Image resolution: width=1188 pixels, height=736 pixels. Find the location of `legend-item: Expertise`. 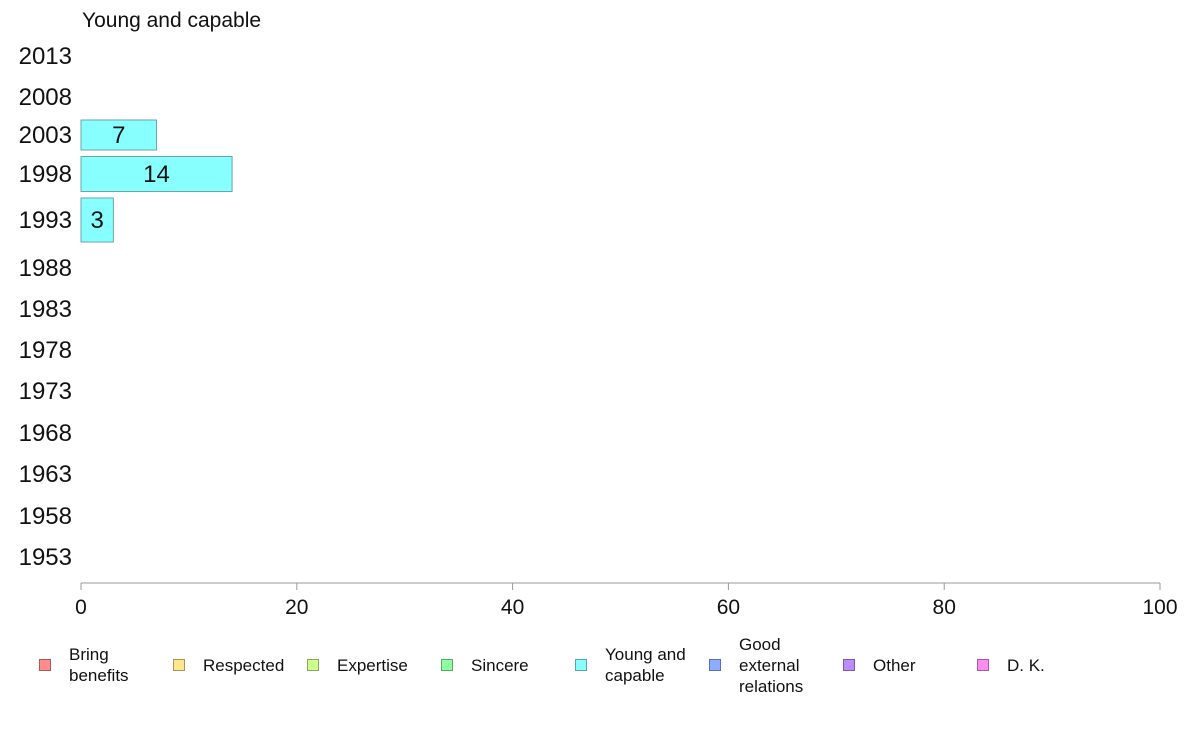

legend-item: Expertise is located at coordinates (377, 665).